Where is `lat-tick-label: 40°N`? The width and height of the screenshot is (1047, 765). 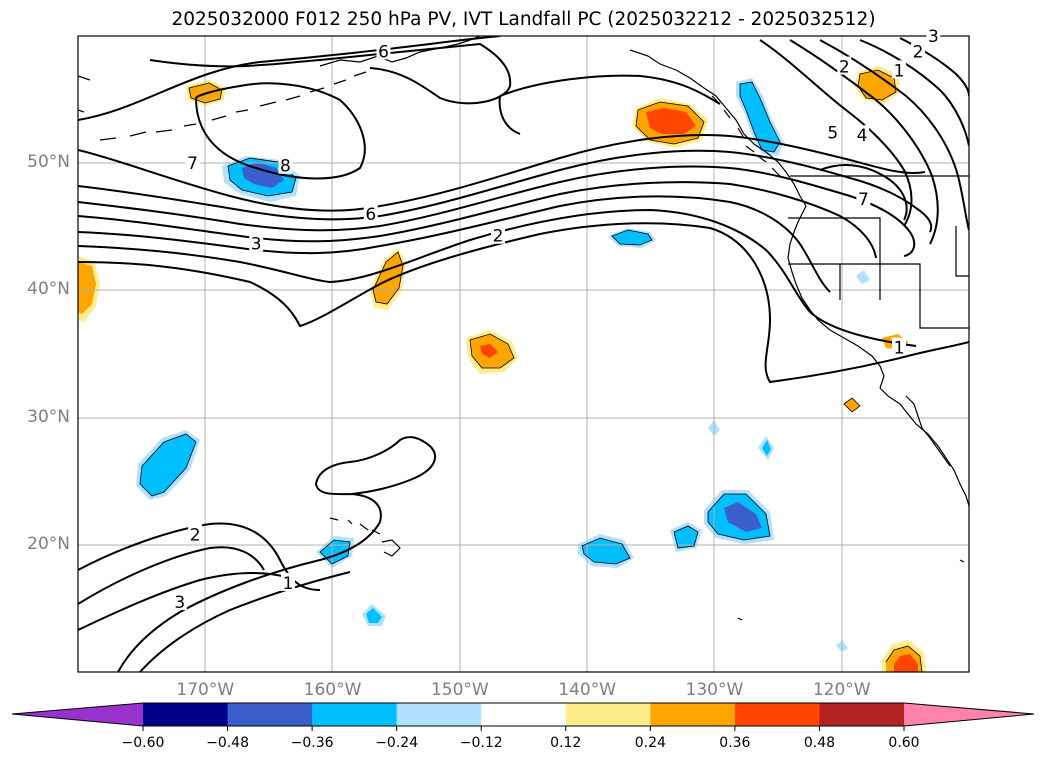
lat-tick-label: 40°N is located at coordinates (48, 289).